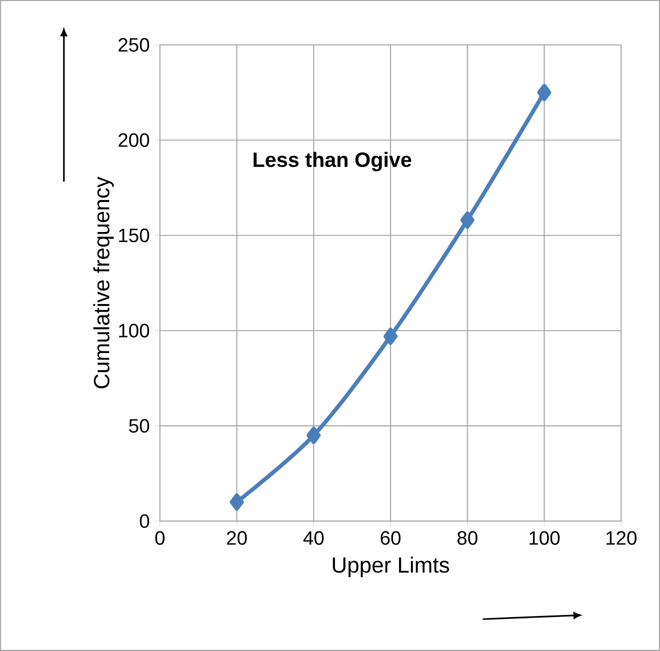 This screenshot has width=660, height=651. What do you see at coordinates (134, 140) in the screenshot?
I see `y-tick-label: 200` at bounding box center [134, 140].